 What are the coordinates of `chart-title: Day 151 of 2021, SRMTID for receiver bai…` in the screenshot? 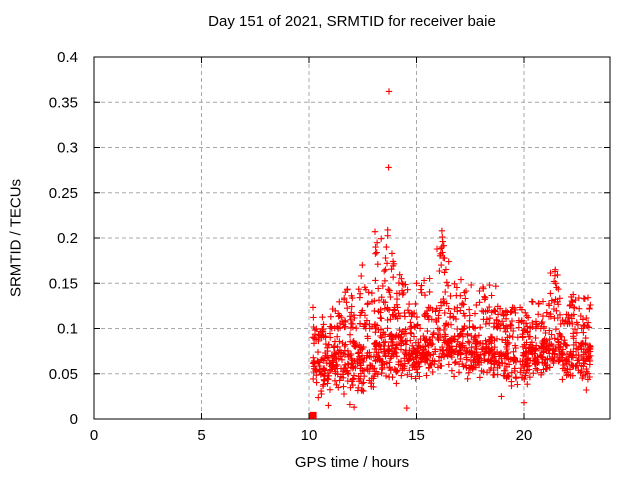 It's located at (352, 21).